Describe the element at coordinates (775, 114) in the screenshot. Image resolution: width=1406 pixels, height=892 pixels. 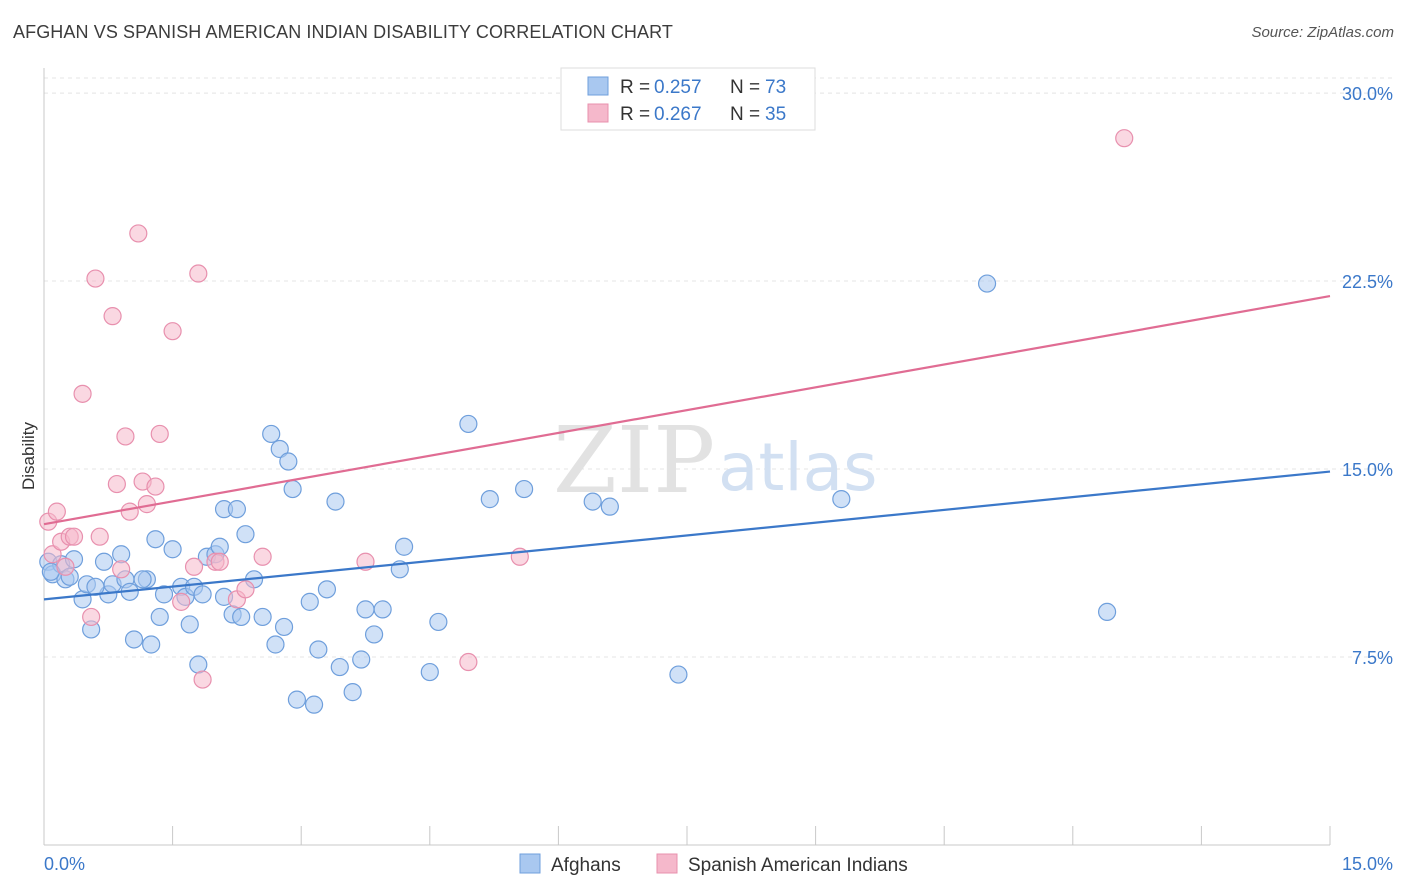
I see `legend-n-value-spanish-american-indians: 35` at that location.